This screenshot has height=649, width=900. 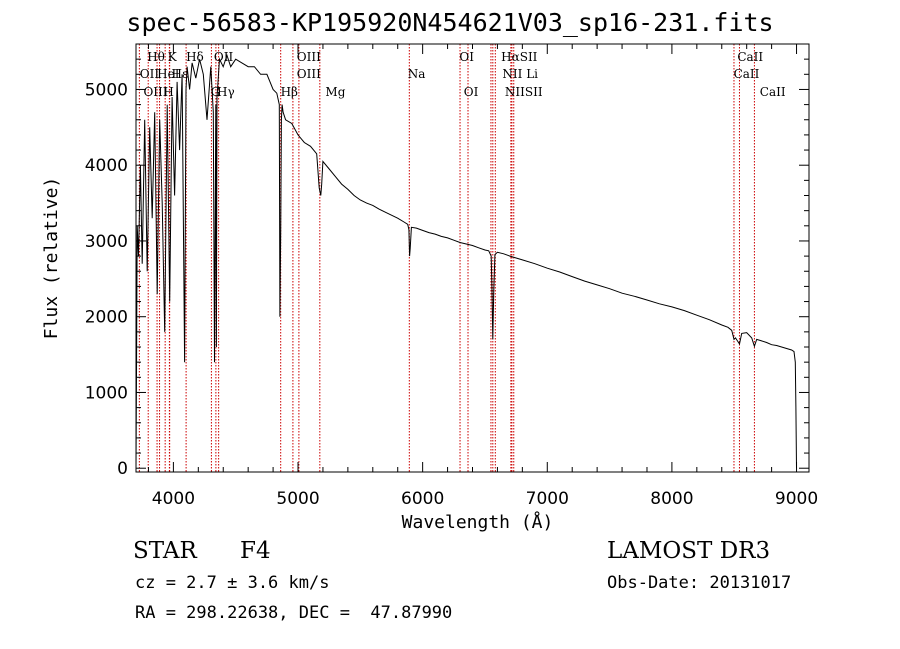 What do you see at coordinates (106, 242) in the screenshot?
I see `y-tick-label: 3000` at bounding box center [106, 242].